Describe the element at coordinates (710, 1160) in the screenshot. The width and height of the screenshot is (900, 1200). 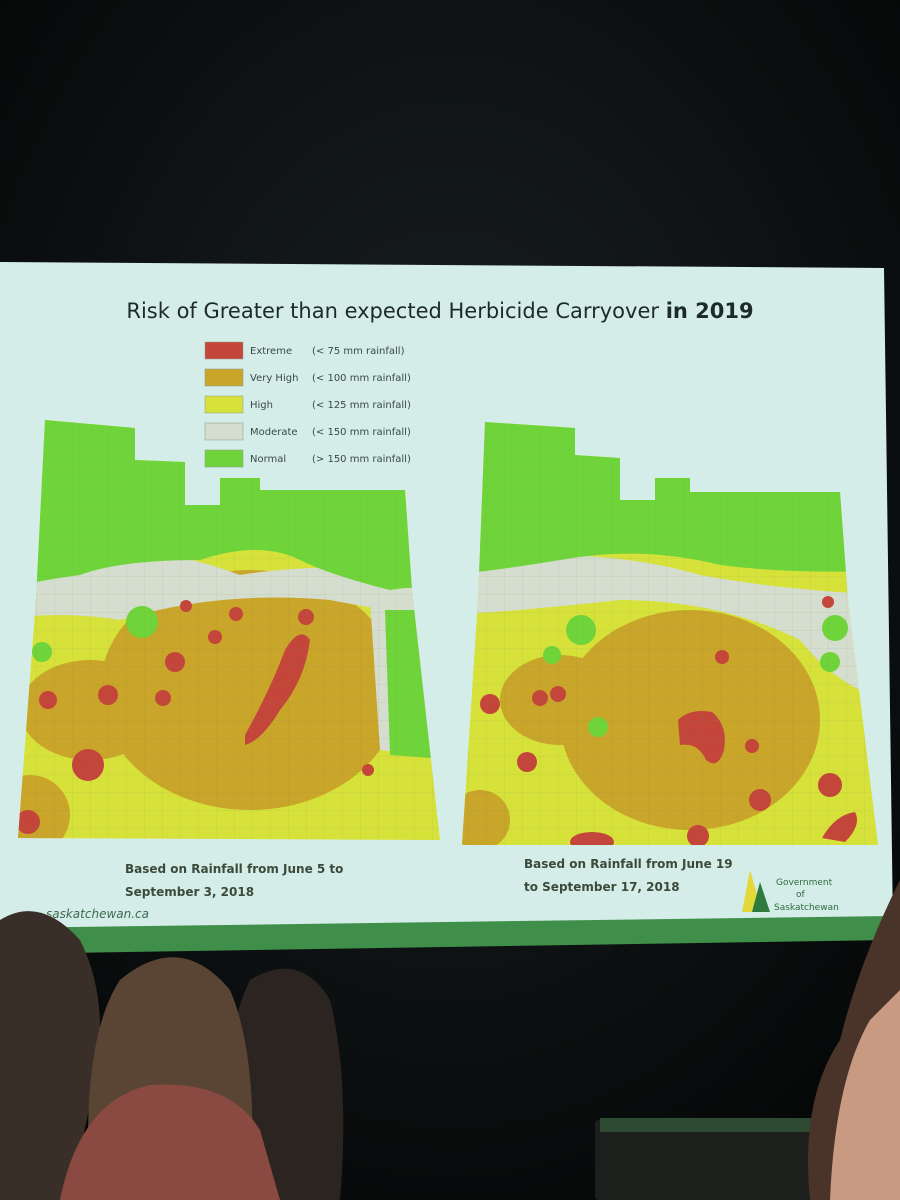
I see `projector` at that location.